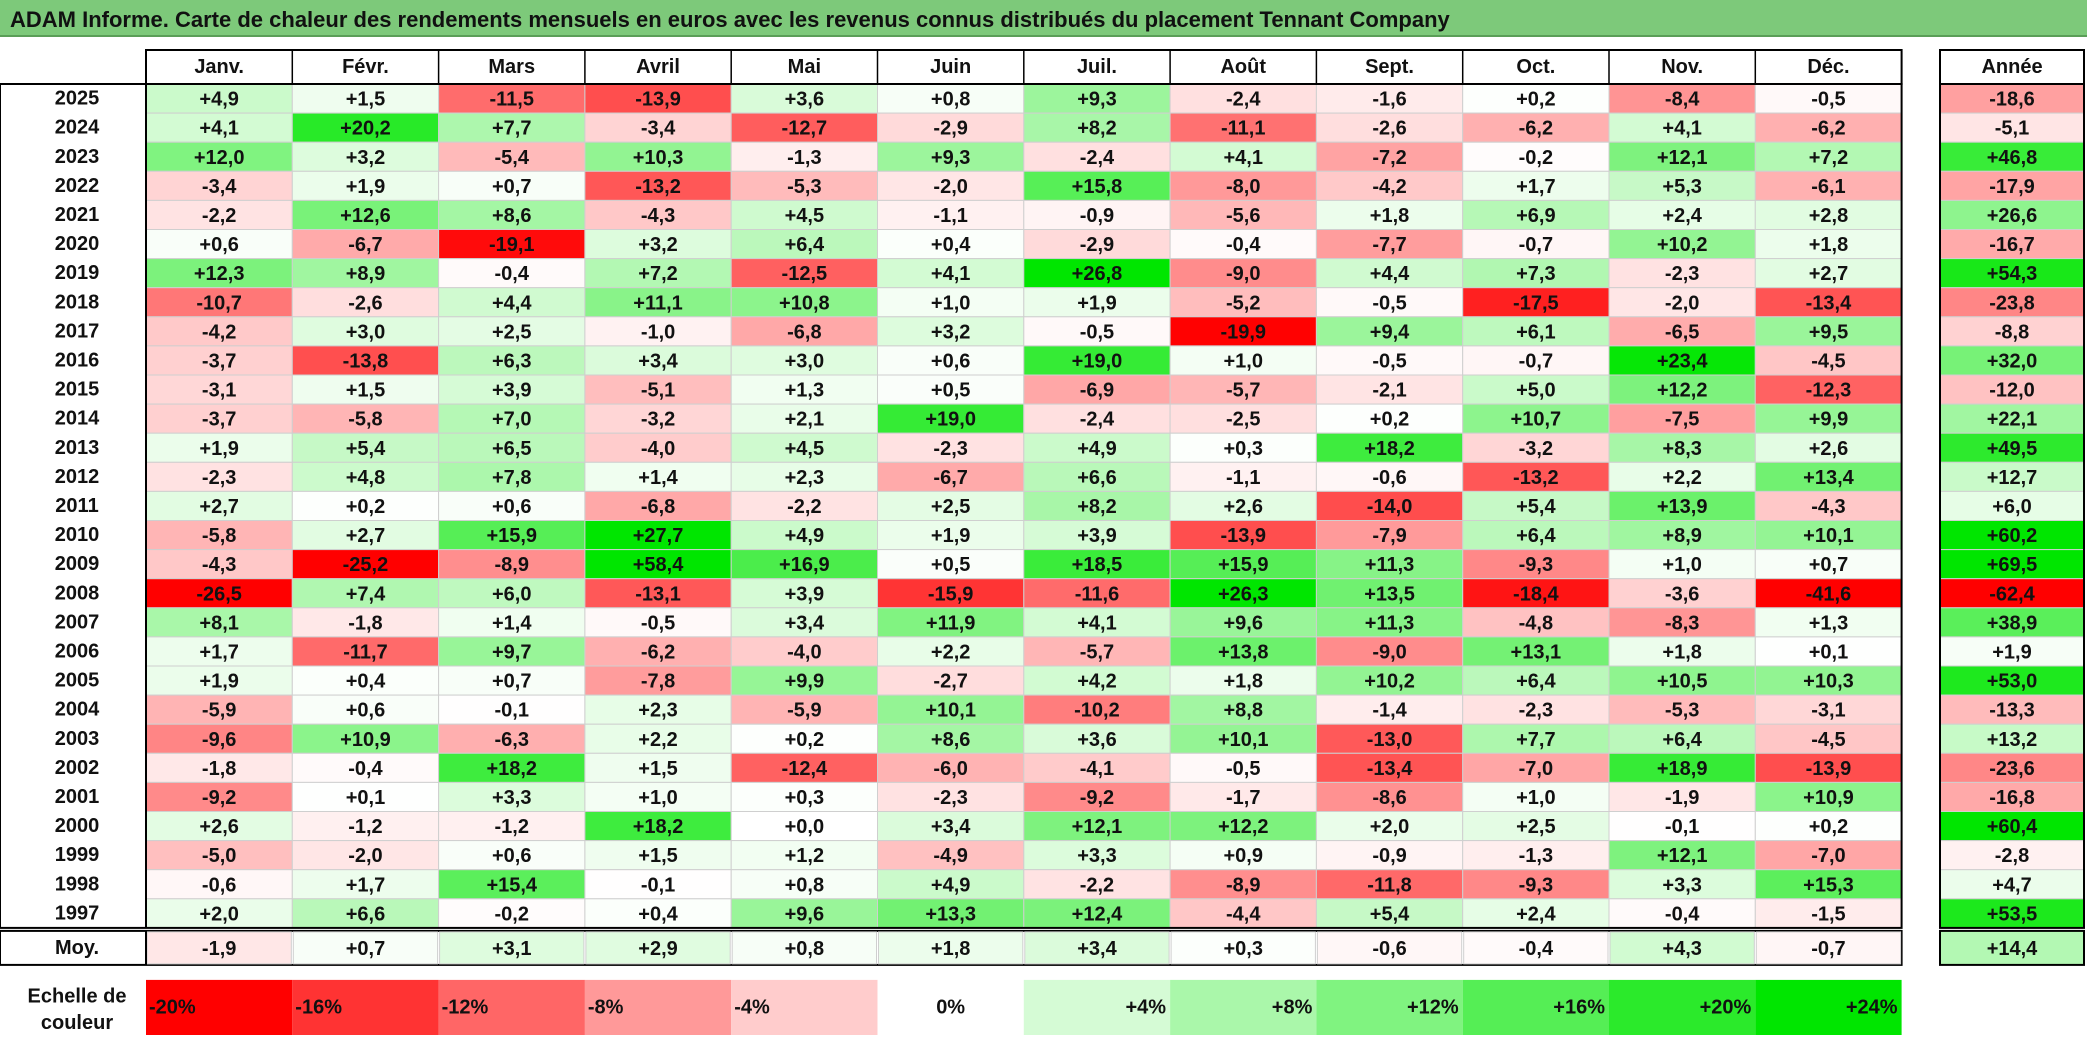  Describe the element at coordinates (1243, 856) in the screenshot. I see `cell-value: +0,9` at that location.